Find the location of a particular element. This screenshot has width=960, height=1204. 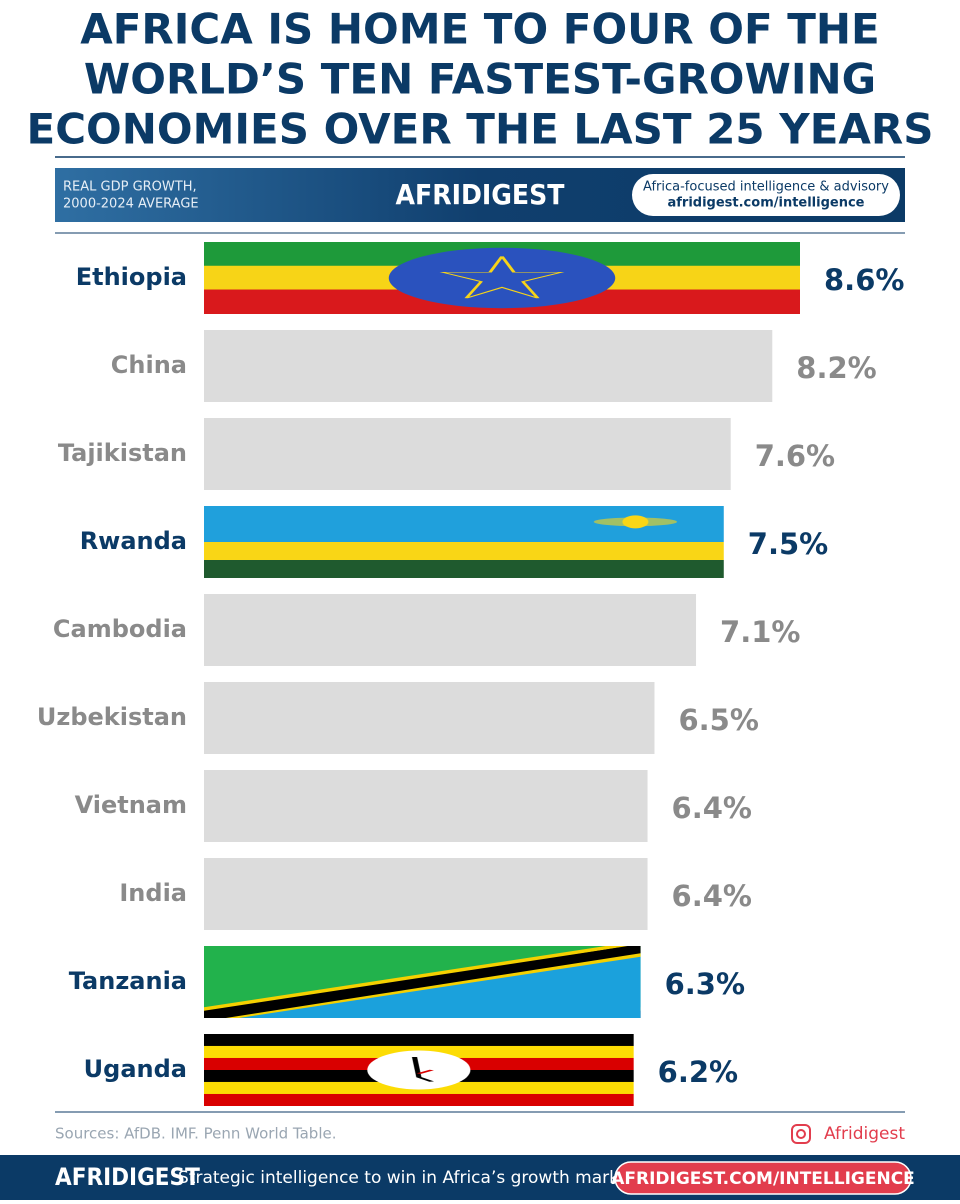

value-label: 7.6% is located at coordinates (795, 456).